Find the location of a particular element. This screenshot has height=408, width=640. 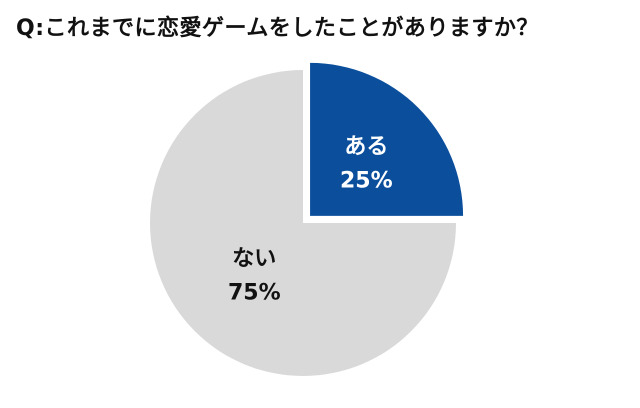

pie-slice-yes is located at coordinates (387, 139).